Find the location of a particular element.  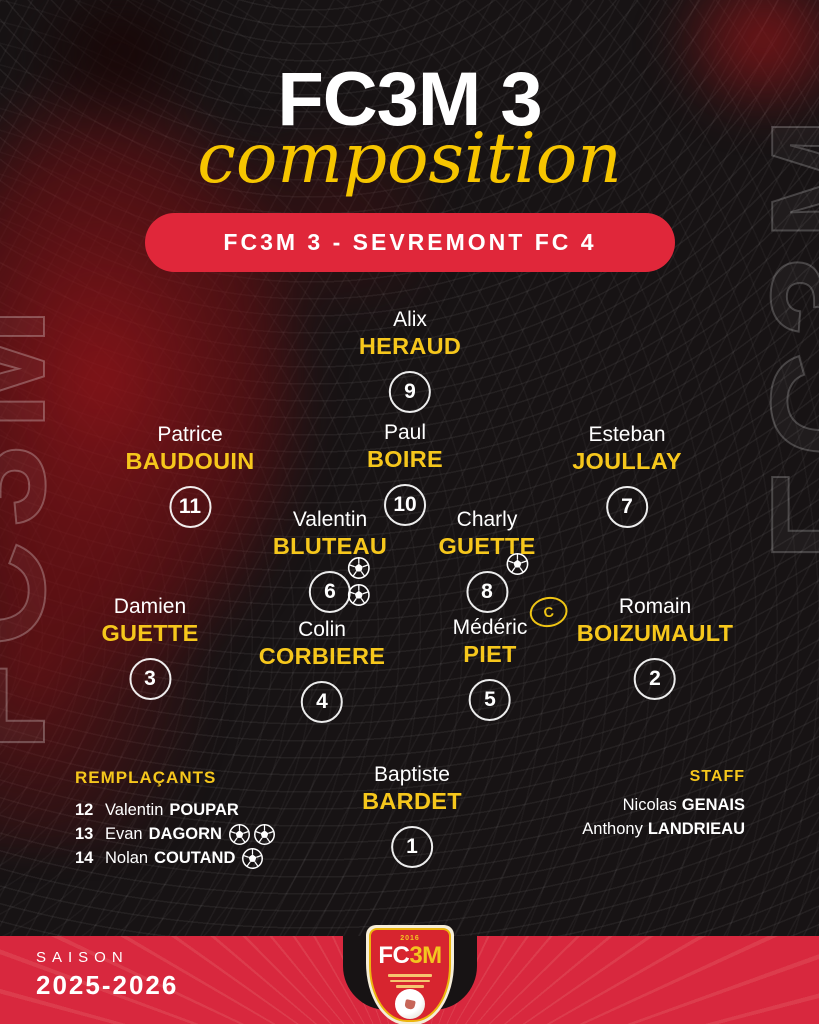

player-bardet: Baptiste BARDET 1 is located at coordinates (412, 815).